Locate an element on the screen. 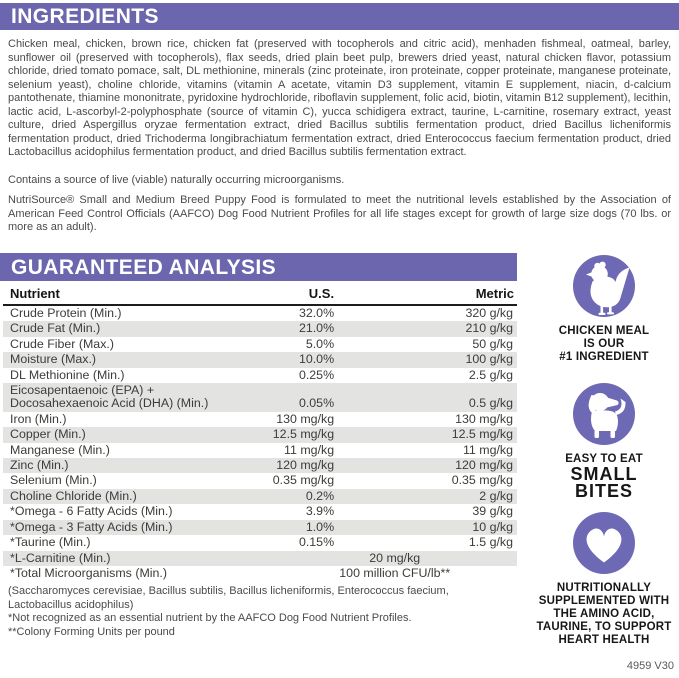 The width and height of the screenshot is (679, 678). col-header-nutrient: Nutrient is located at coordinates (121, 295).